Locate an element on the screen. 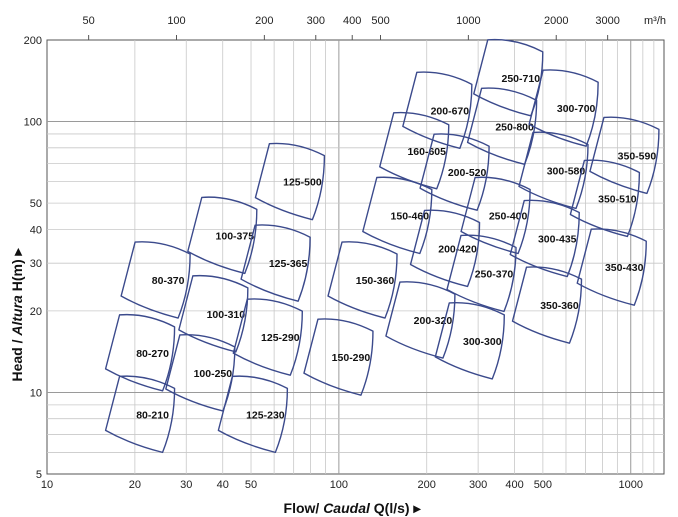 Image resolution: width=678 pixels, height=517 pixels. pump-region-label: 80-210 is located at coordinates (152, 415).